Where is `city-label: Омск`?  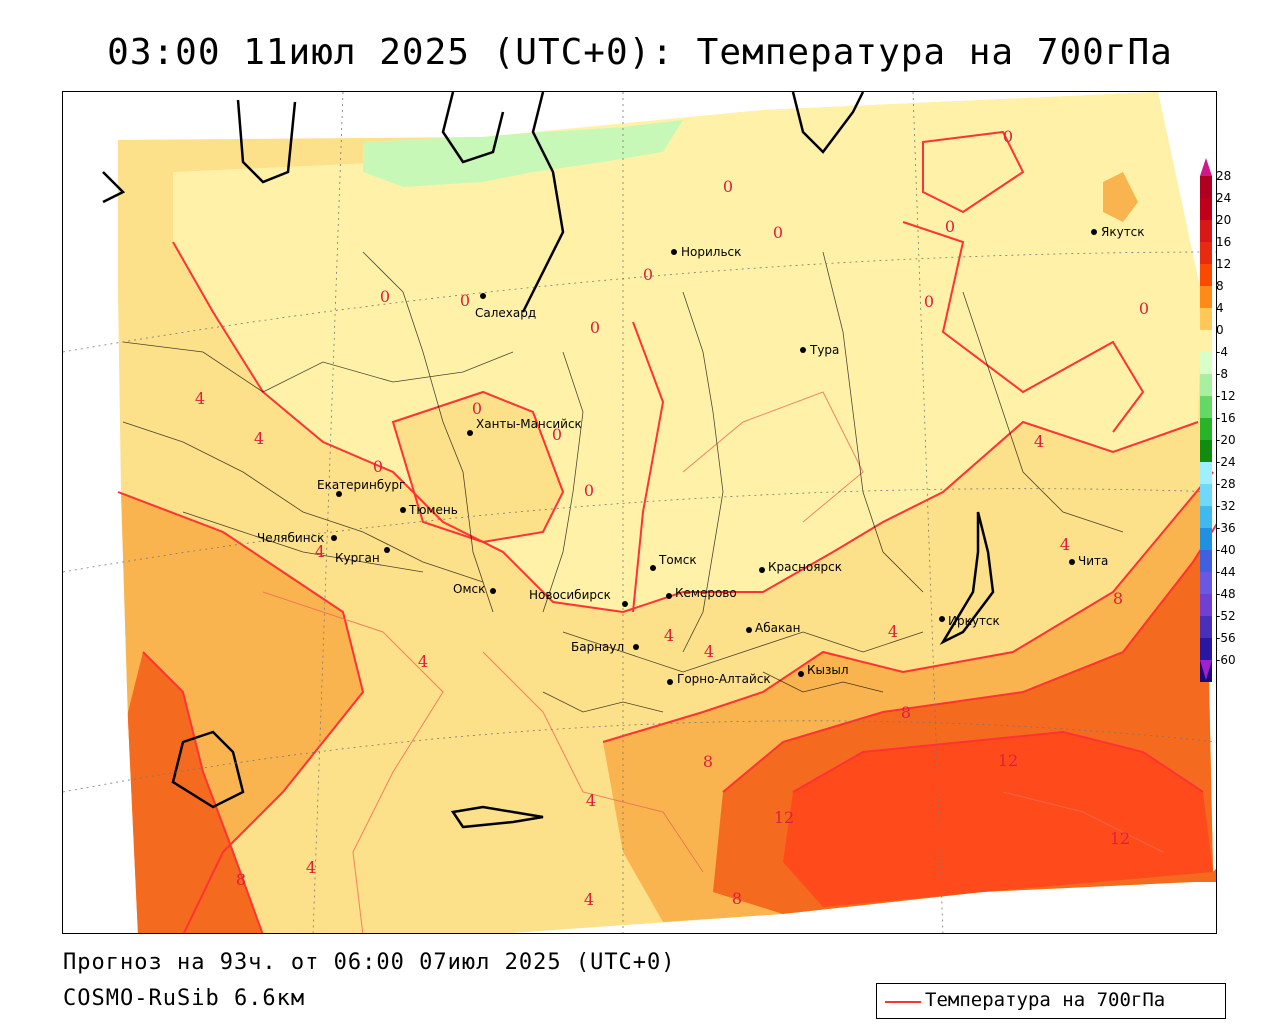 city-label: Омск is located at coordinates (469, 589).